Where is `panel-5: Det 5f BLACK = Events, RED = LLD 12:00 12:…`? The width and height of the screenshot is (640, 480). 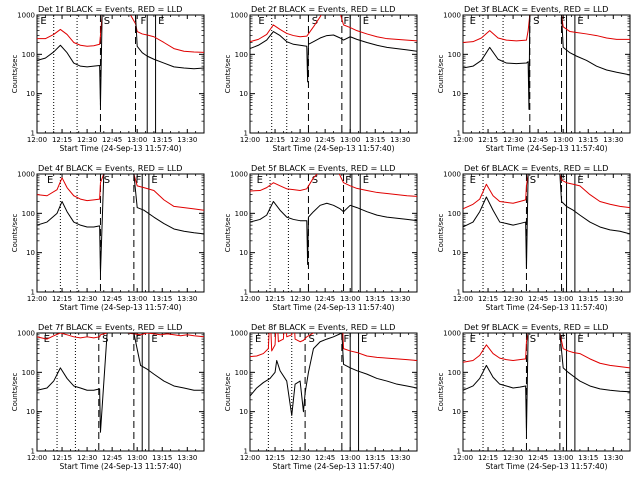
panel-5: Det 5f BLACK = Events, RED = LLD 12:00 12:… is located at coordinates (321, 237).